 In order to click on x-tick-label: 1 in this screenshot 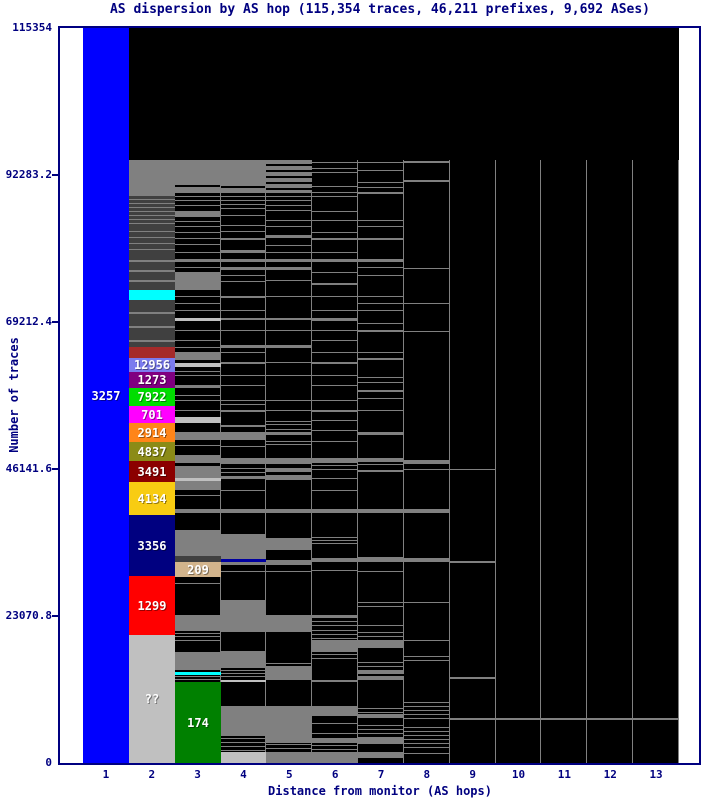, I will do `click(106, 774)`.